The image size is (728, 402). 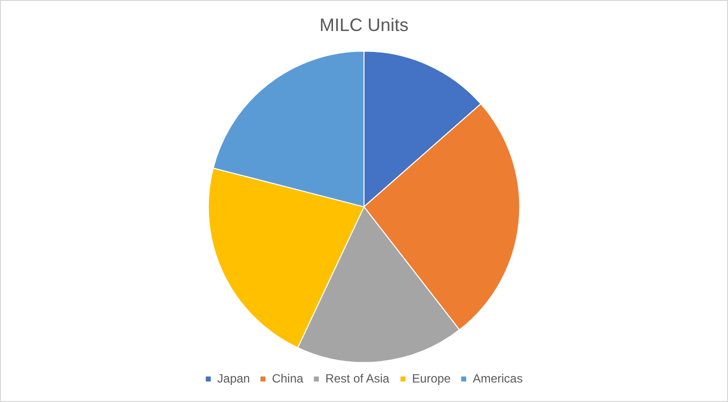 What do you see at coordinates (432, 378) in the screenshot?
I see `legend-label: Europe` at bounding box center [432, 378].